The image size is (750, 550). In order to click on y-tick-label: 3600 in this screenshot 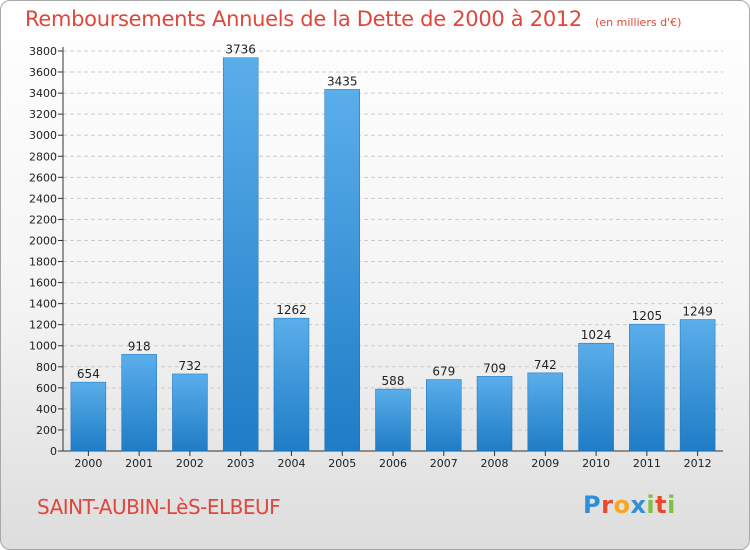, I will do `click(43, 72)`.